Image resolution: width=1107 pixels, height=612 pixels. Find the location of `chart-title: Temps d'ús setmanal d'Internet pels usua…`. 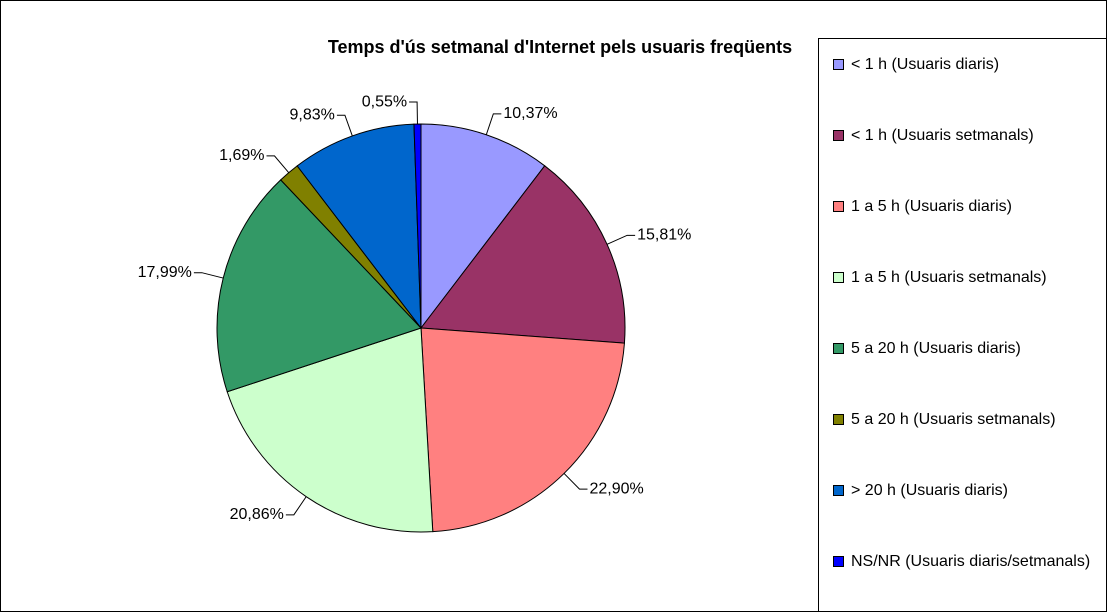

chart-title: Temps d'ús setmanal d'Internet pels usua… is located at coordinates (560, 47).